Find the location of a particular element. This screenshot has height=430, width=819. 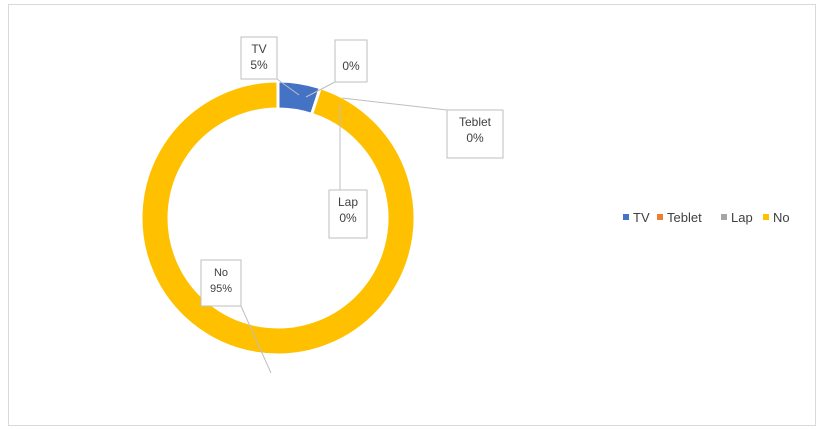

data-label-lap: Lap 0% is located at coordinates (348, 171).